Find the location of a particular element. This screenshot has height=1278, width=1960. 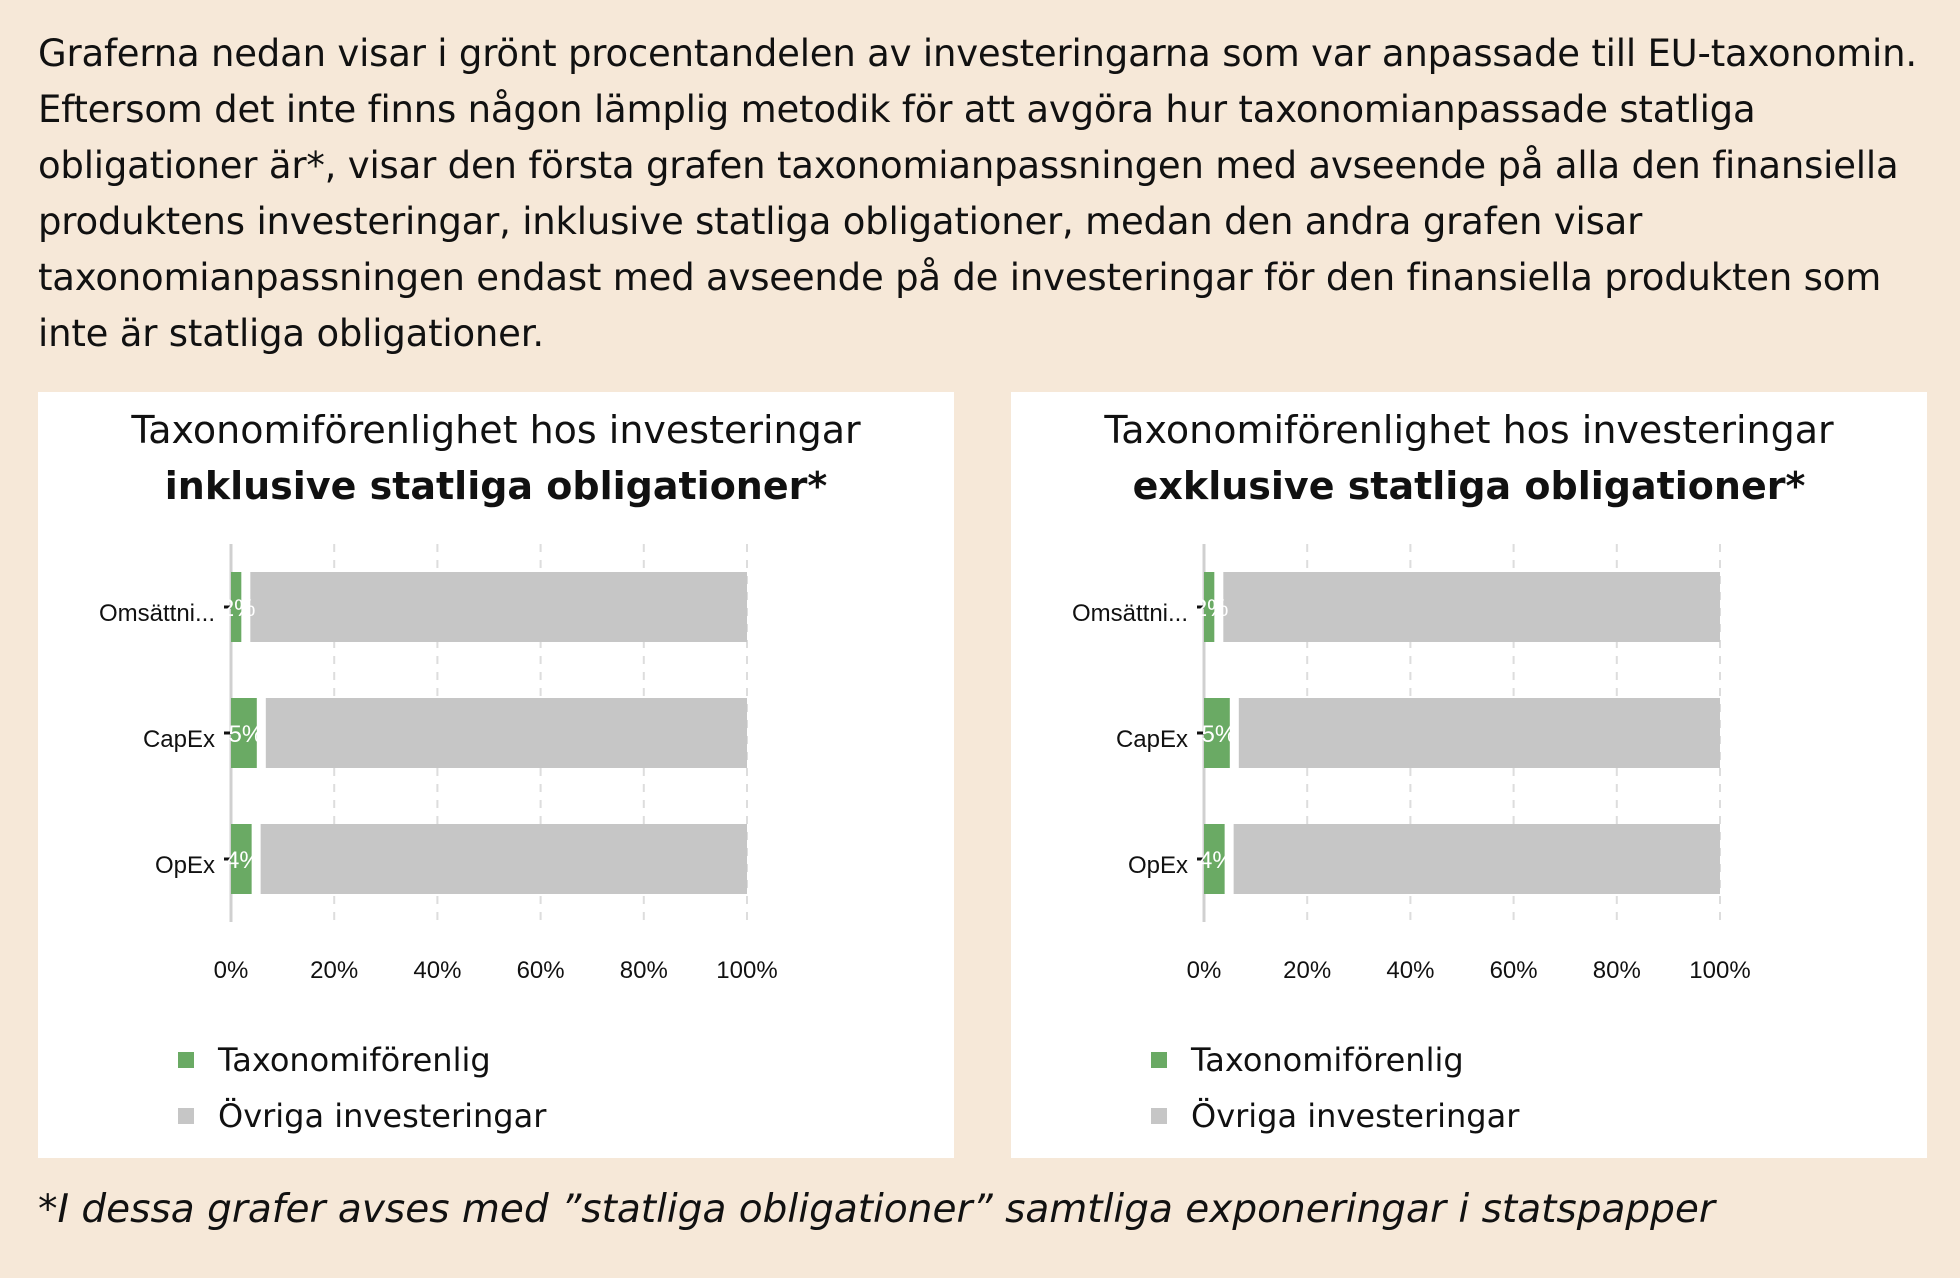

chart-title-bold: inklusive statliga obligationer* is located at coordinates (496, 486).